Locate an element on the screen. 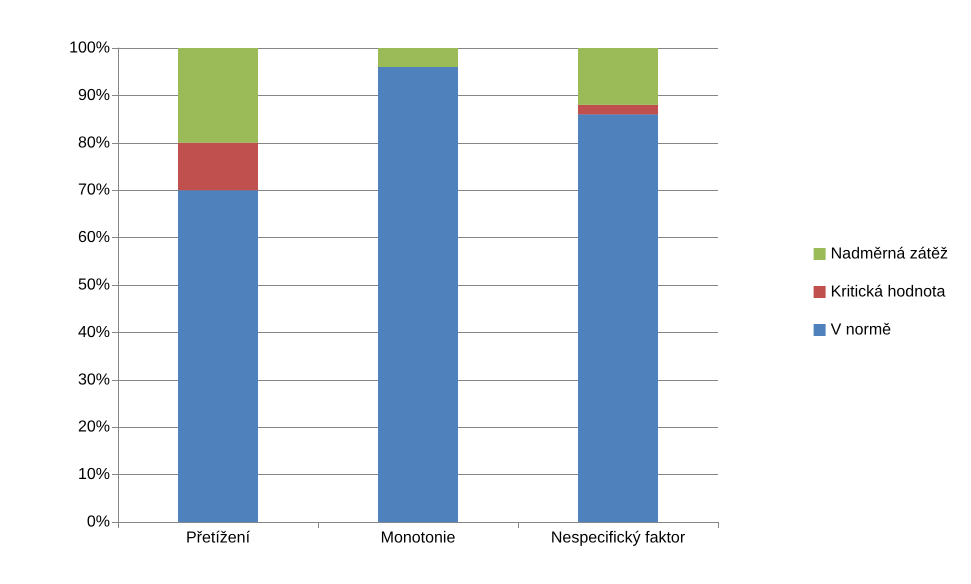 The width and height of the screenshot is (971, 584). y-tick-label: 60% is located at coordinates (94, 237).